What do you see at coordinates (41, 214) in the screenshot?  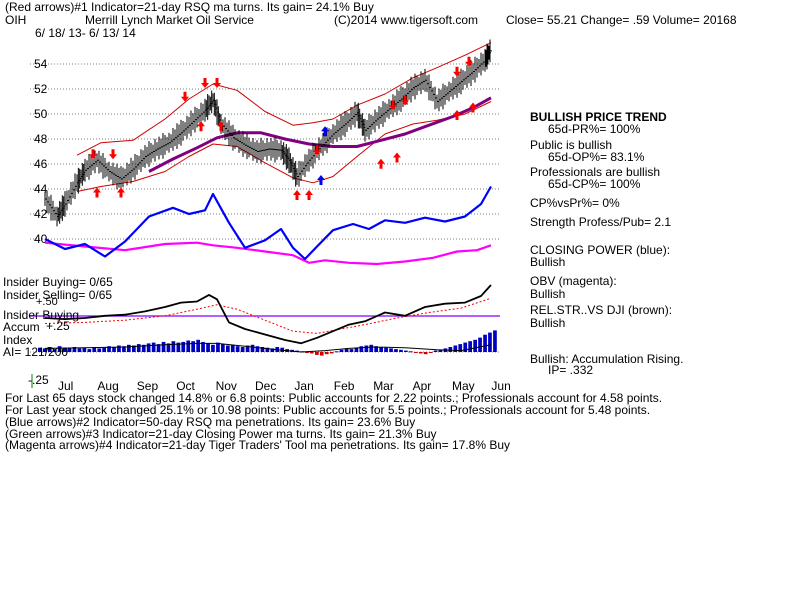 I see `y-tick-label: 42` at bounding box center [41, 214].